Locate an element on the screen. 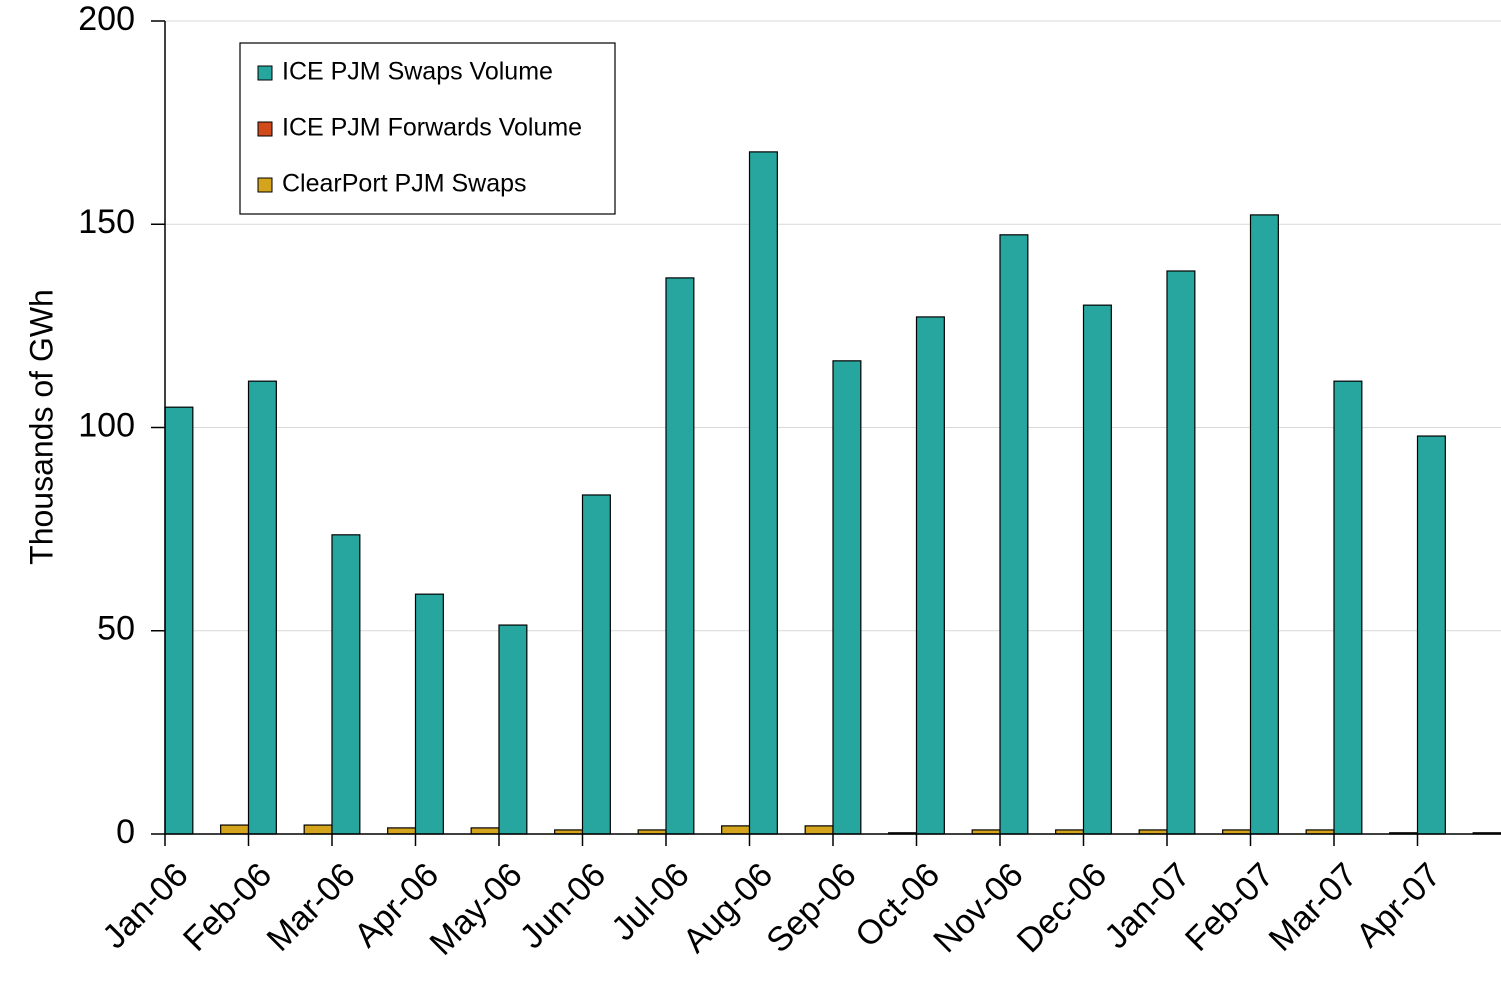  x-tick-label: Apr-07 is located at coordinates (1398, 905).